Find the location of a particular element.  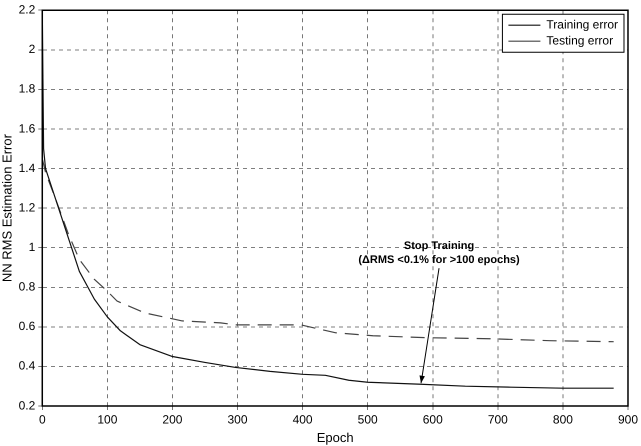

y-tick-label: 1.6 is located at coordinates (27, 128).